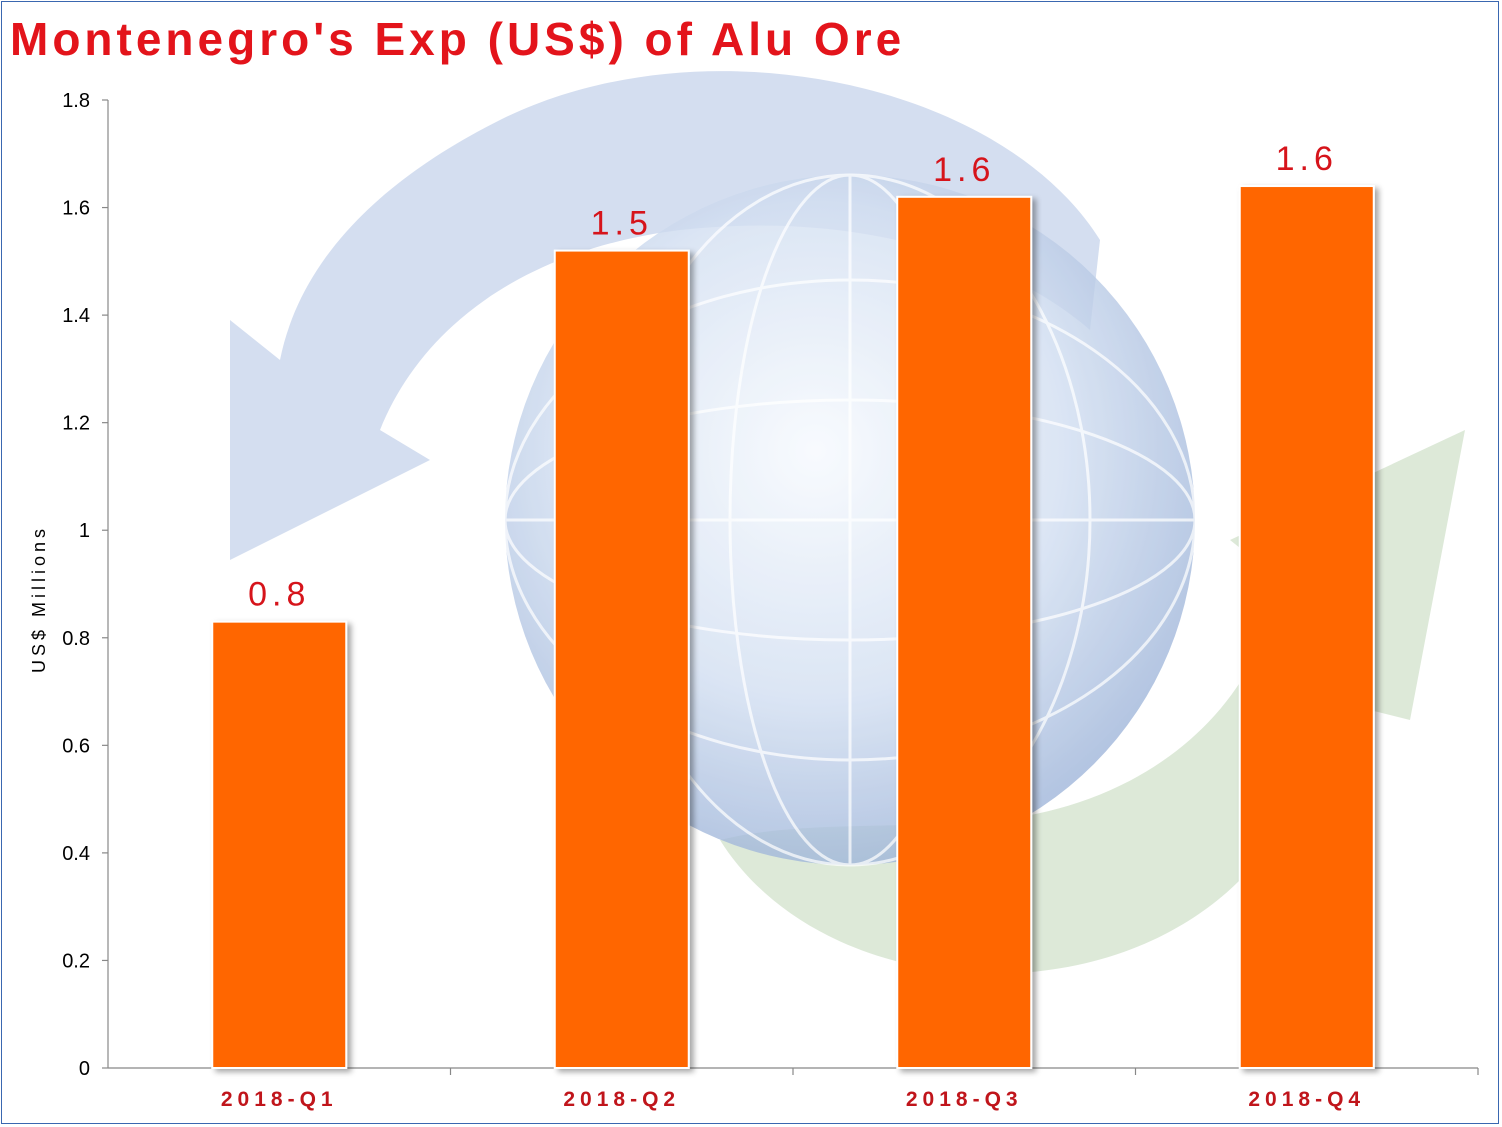 The image size is (1502, 1127). I want to click on data-label-2018-q4: 1.6, so click(1307, 159).